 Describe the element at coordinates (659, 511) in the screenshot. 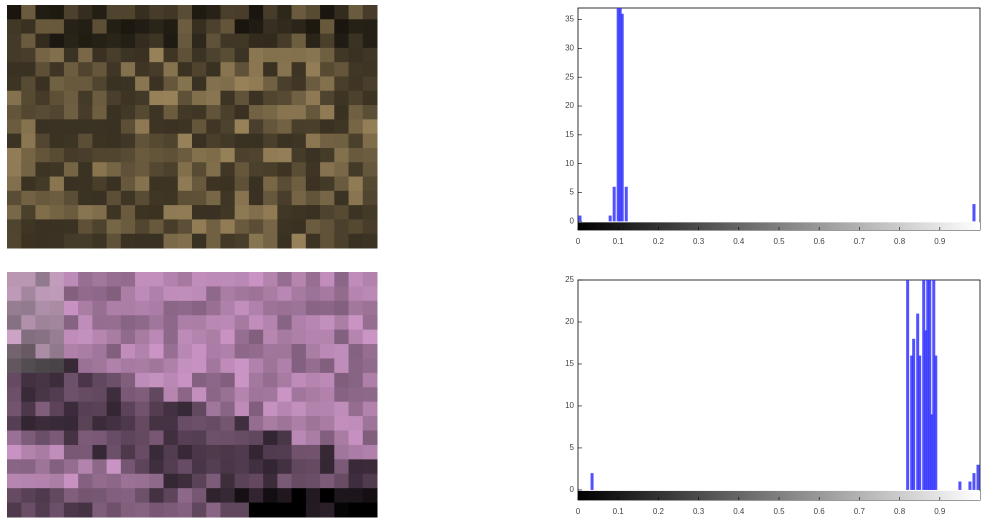

I see `x-tick-label: 0.2` at that location.